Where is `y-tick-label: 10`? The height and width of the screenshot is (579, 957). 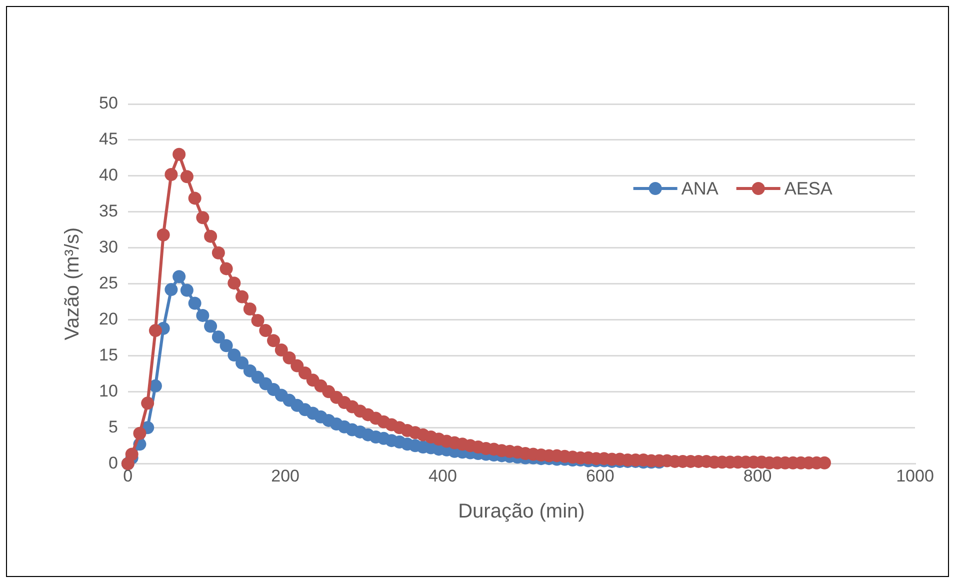
y-tick-label: 10 is located at coordinates (108, 390).